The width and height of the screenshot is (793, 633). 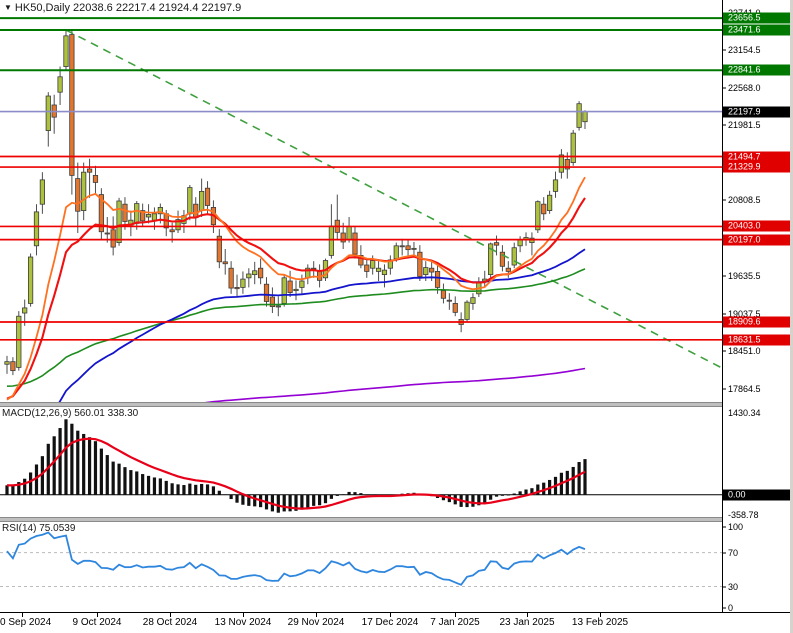 What do you see at coordinates (756, 70) in the screenshot?
I see `resistance-price-badge: 22841.6` at bounding box center [756, 70].